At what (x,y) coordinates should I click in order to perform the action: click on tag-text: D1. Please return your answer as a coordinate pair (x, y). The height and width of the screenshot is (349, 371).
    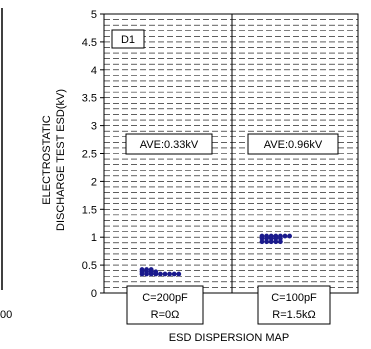
    Looking at the image, I should click on (128, 40).